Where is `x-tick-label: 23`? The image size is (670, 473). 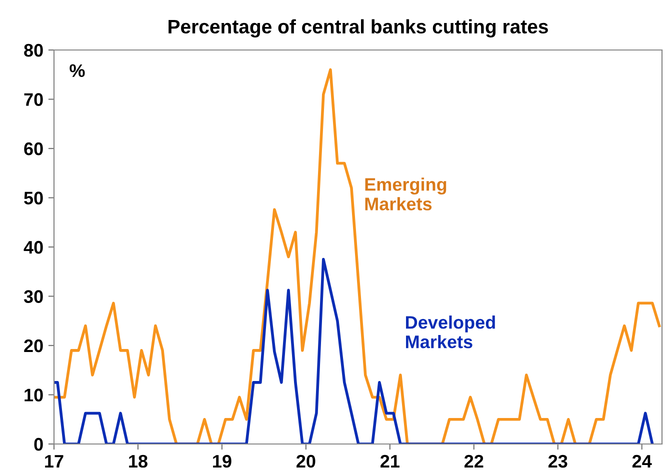 x-tick-label: 23 is located at coordinates (558, 461).